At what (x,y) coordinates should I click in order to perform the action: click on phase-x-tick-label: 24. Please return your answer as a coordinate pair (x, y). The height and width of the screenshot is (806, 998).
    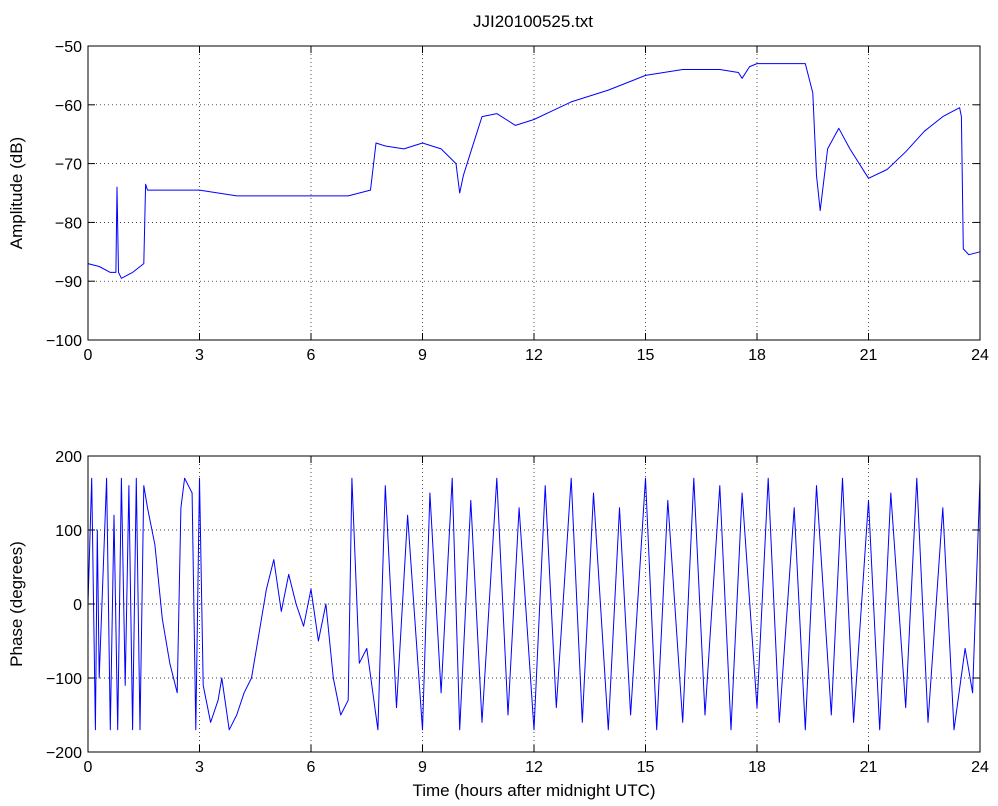
    Looking at the image, I should click on (980, 767).